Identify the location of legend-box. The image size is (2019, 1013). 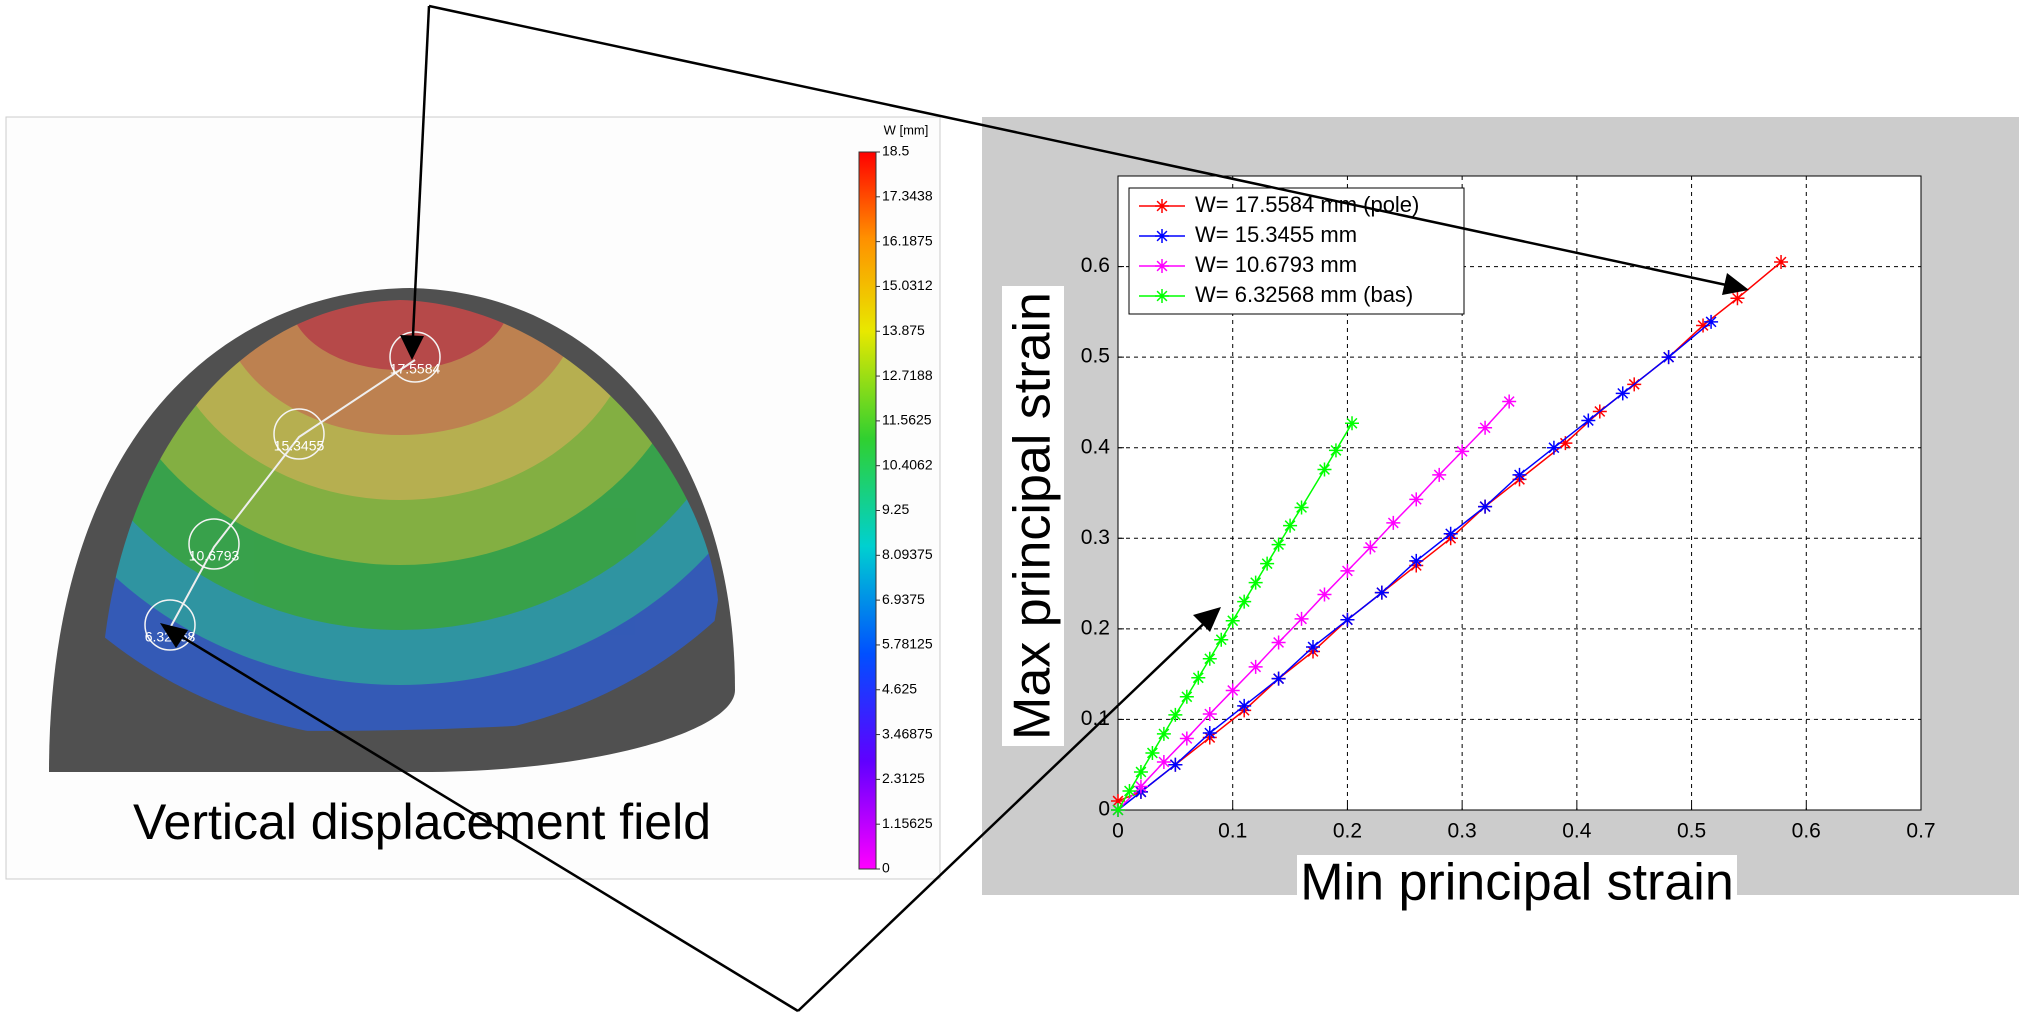
(1296, 251).